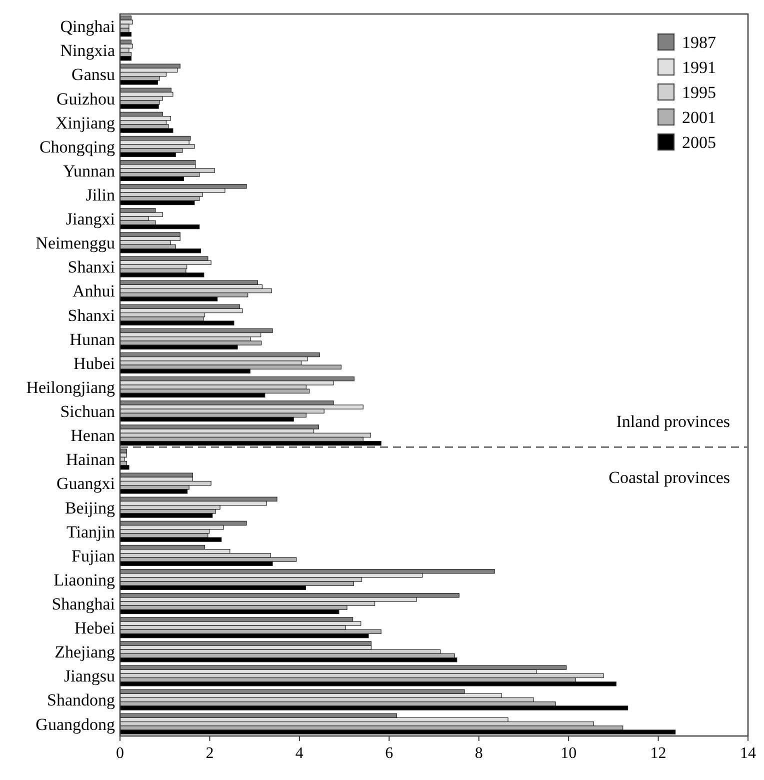 The width and height of the screenshot is (764, 780). What do you see at coordinates (88, 50) in the screenshot?
I see `y-tick-label: Ningxia` at bounding box center [88, 50].